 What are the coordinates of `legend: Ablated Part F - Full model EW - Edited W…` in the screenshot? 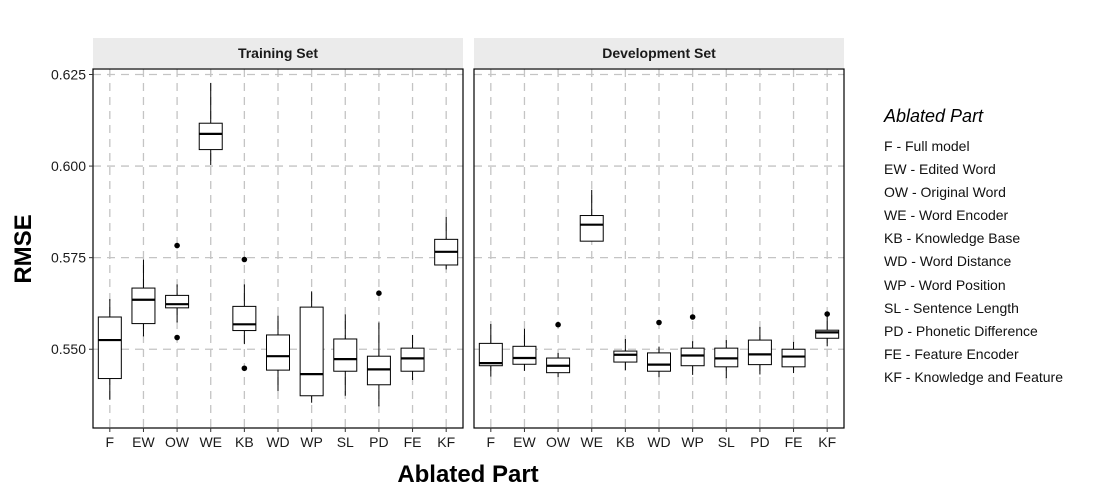 It's located at (989, 247).